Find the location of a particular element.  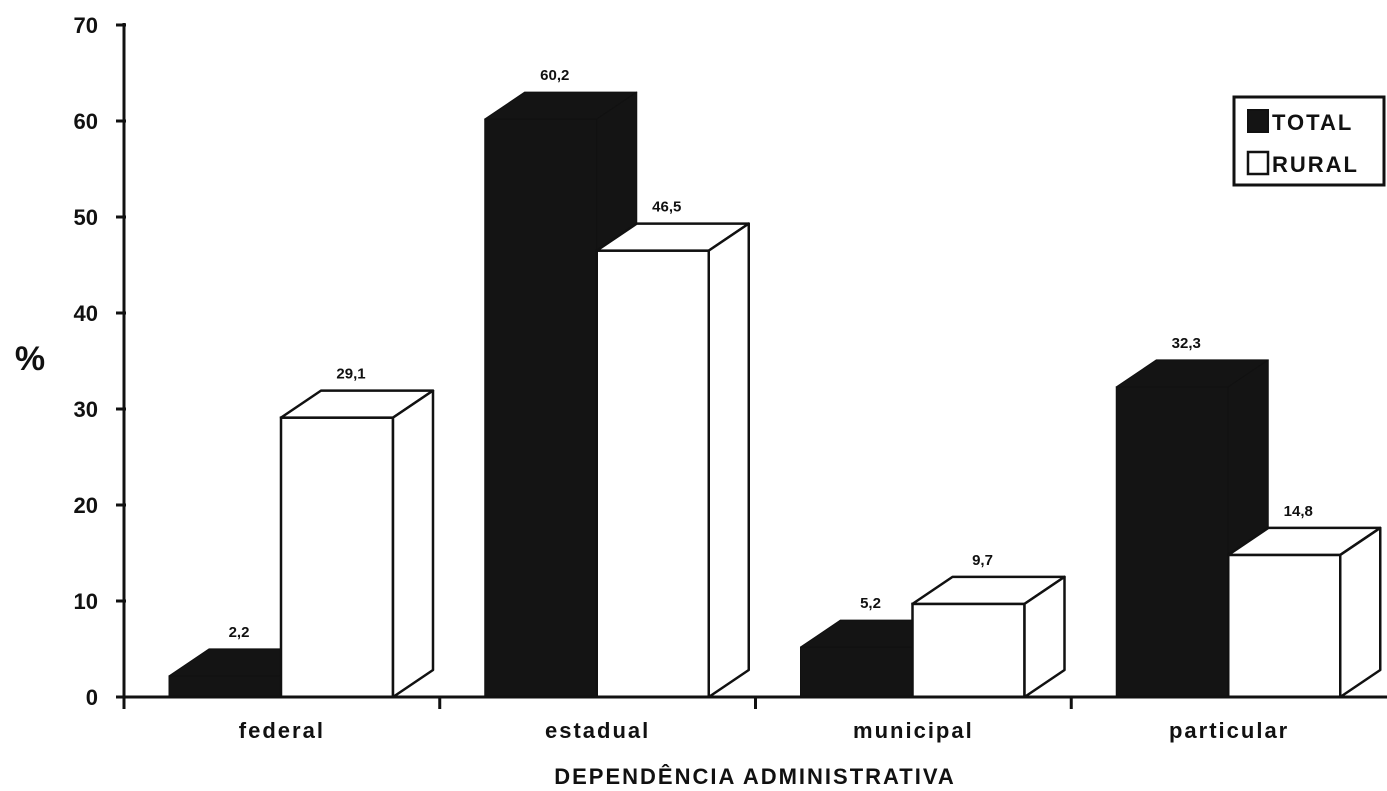

legend-label-rural: RURAL is located at coordinates (1315, 164).